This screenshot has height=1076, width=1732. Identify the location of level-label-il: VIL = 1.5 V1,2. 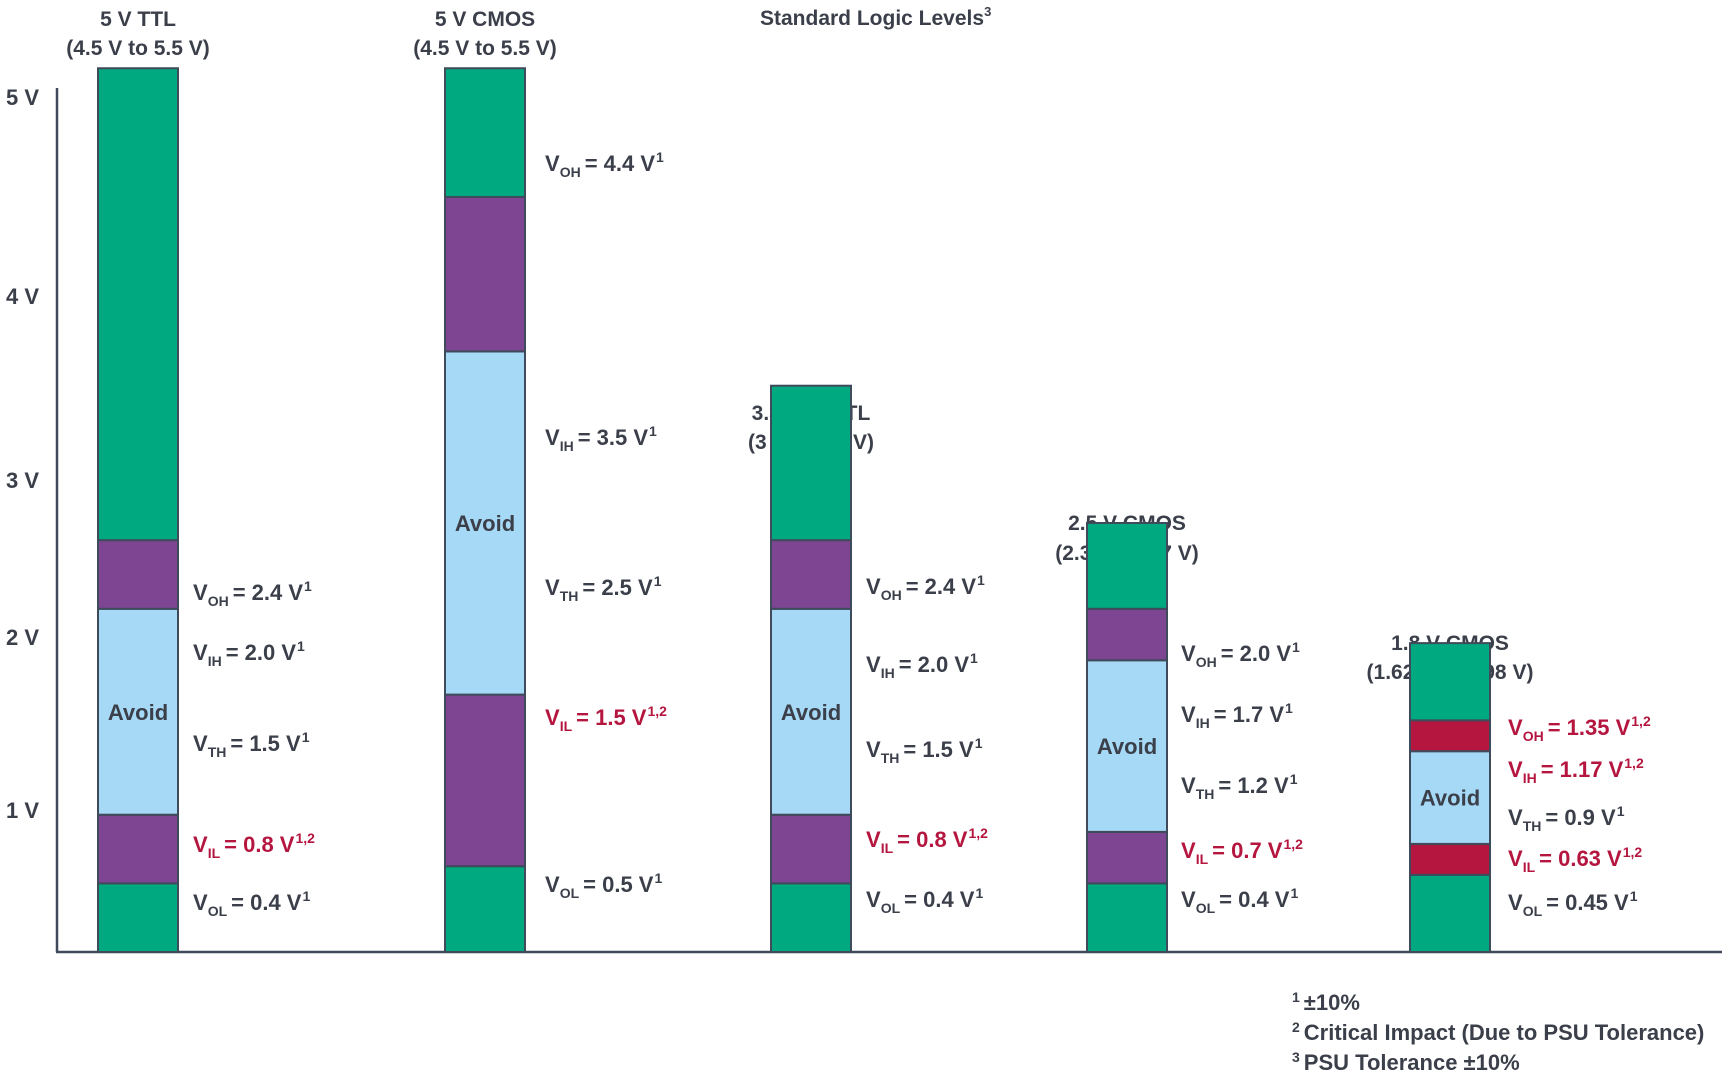
(606, 718).